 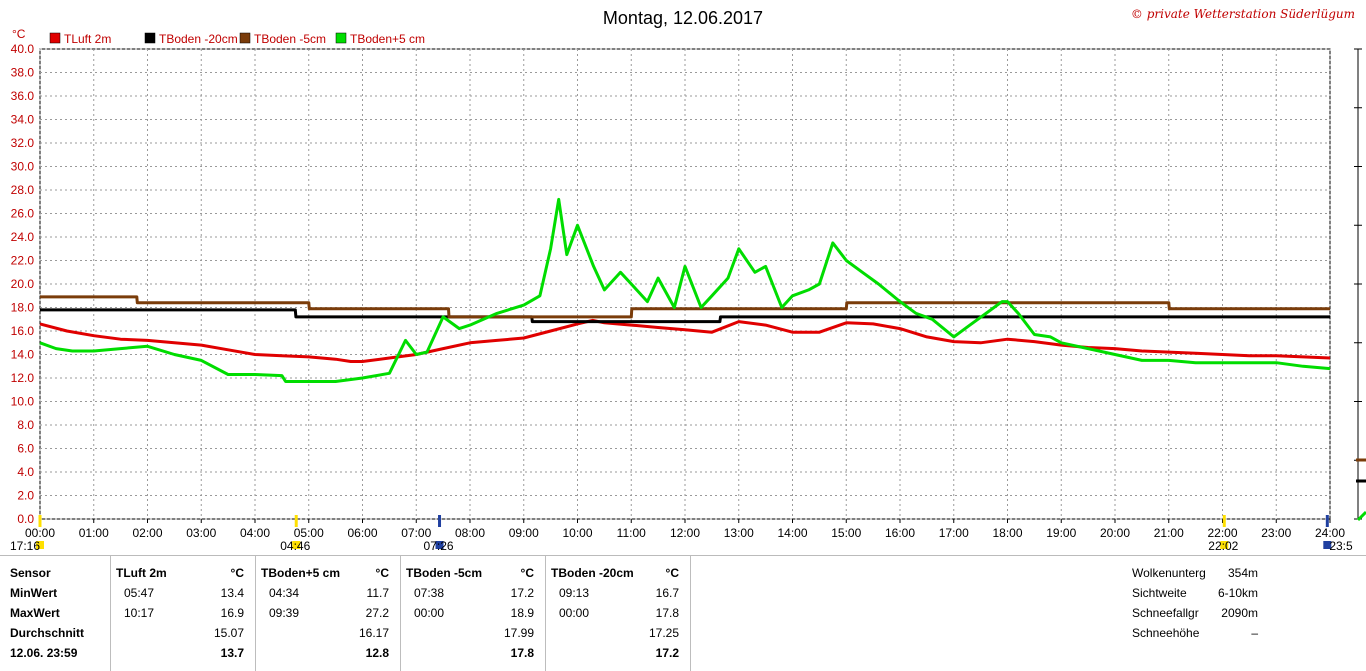 What do you see at coordinates (577, 533) in the screenshot?
I see `x-tick-label: 10:00` at bounding box center [577, 533].